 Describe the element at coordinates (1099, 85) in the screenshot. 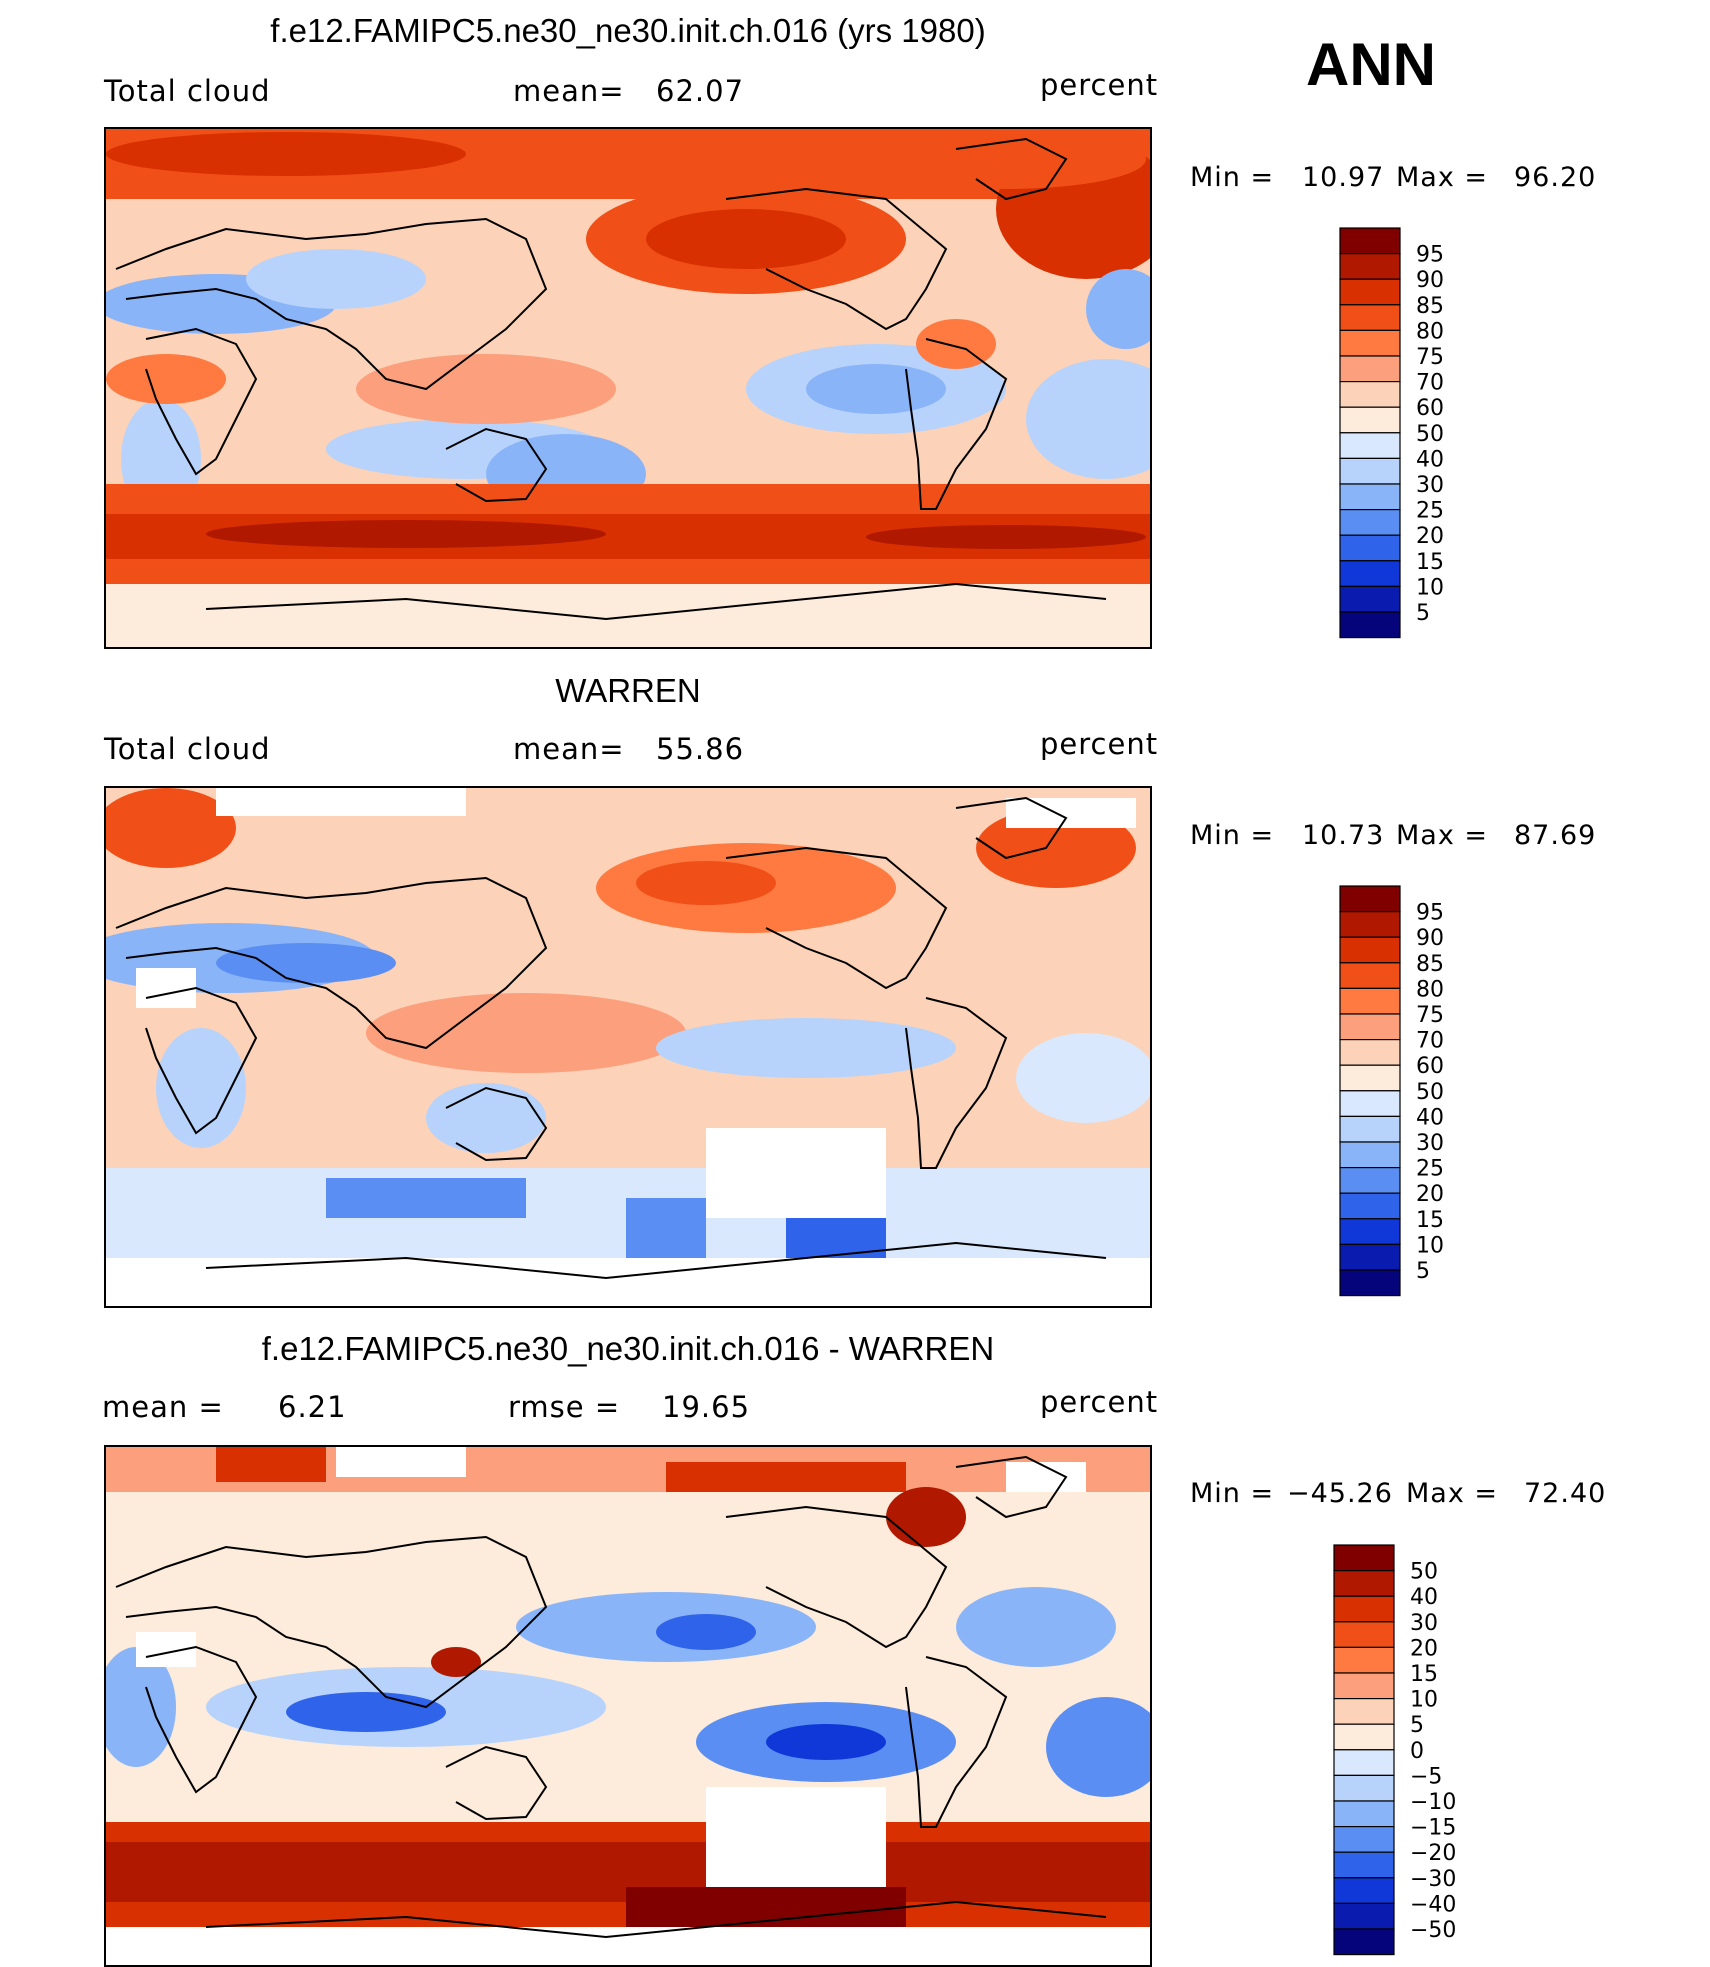

I see `panel1-units: percent` at that location.